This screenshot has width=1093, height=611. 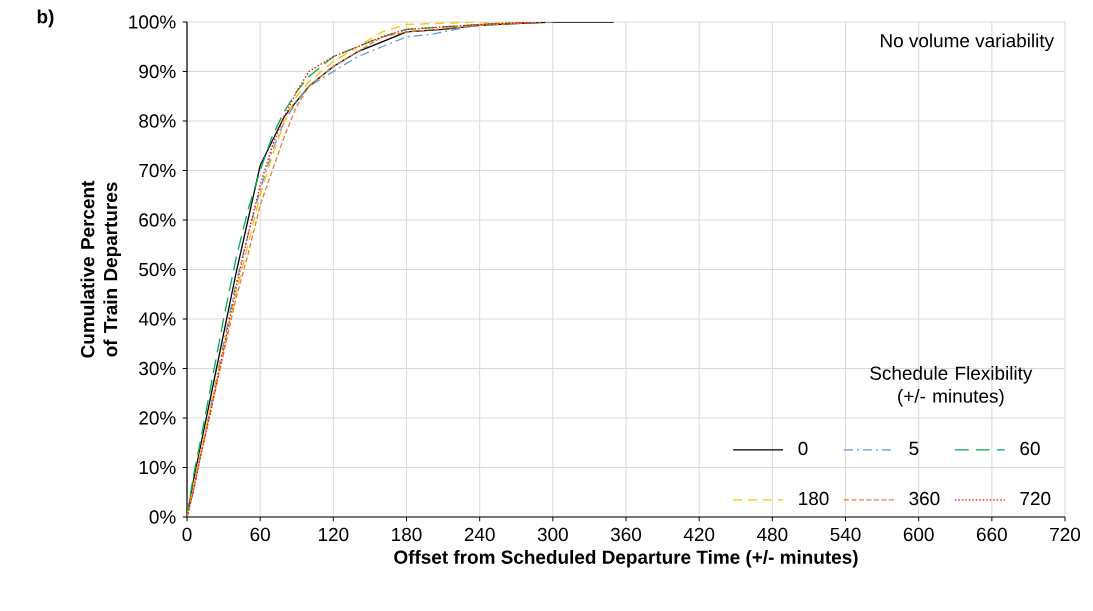 What do you see at coordinates (772, 534) in the screenshot?
I see `x-tick-label: 480` at bounding box center [772, 534].